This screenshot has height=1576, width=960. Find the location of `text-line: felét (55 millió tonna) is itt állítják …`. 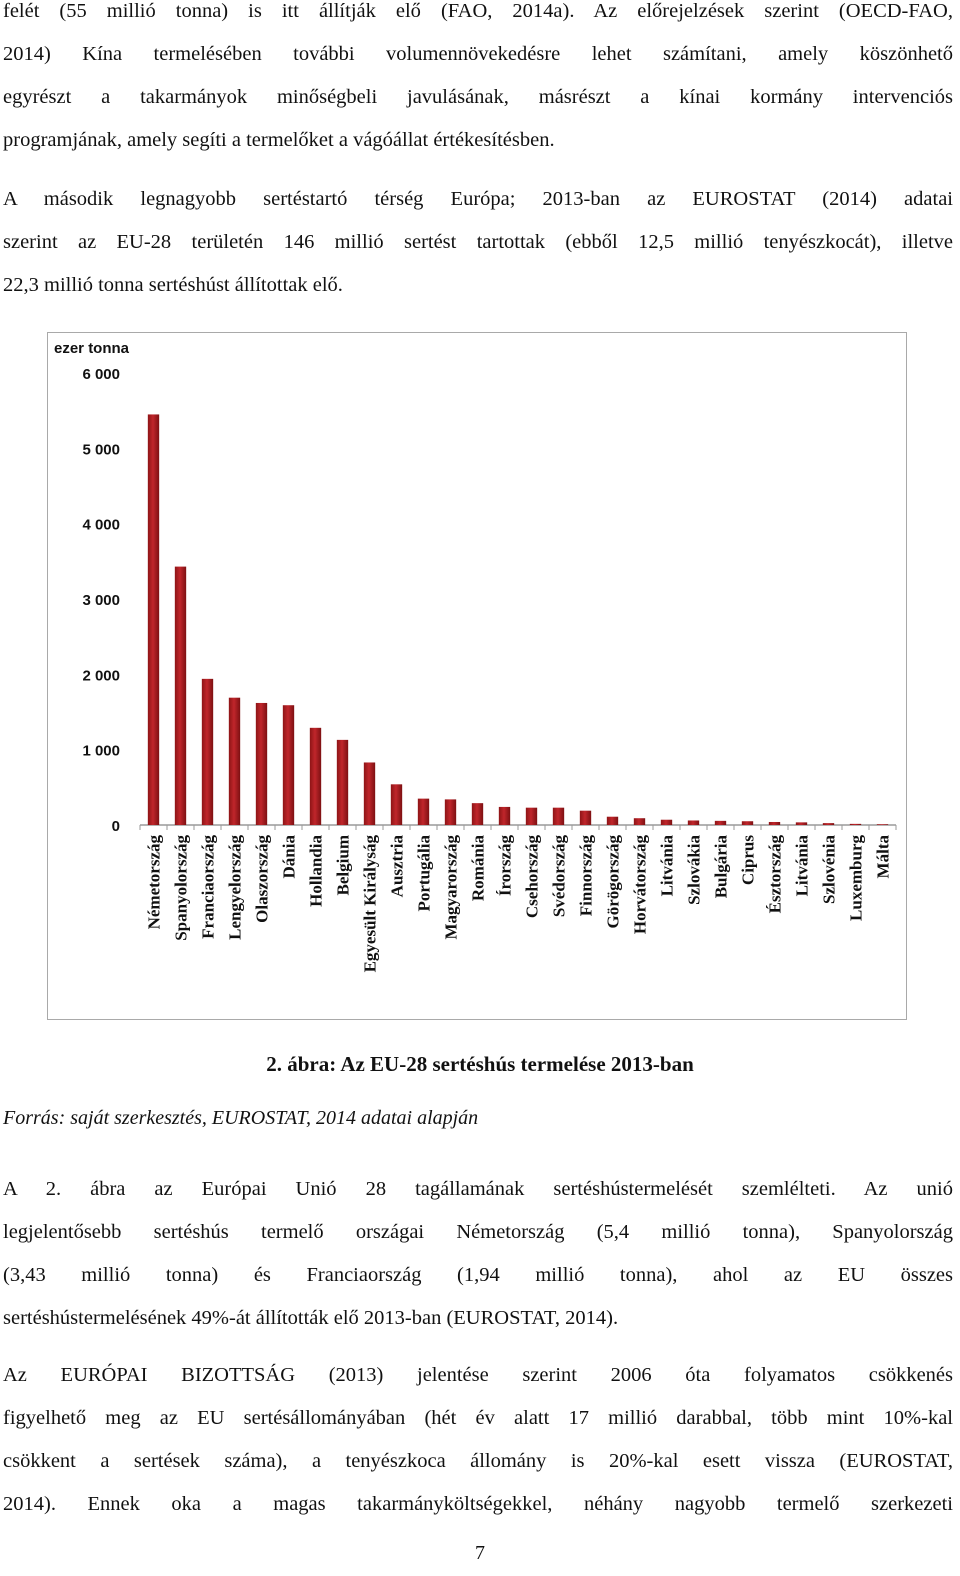

text-line: felét (55 millió tonna) is itt állítják … is located at coordinates (478, 11).